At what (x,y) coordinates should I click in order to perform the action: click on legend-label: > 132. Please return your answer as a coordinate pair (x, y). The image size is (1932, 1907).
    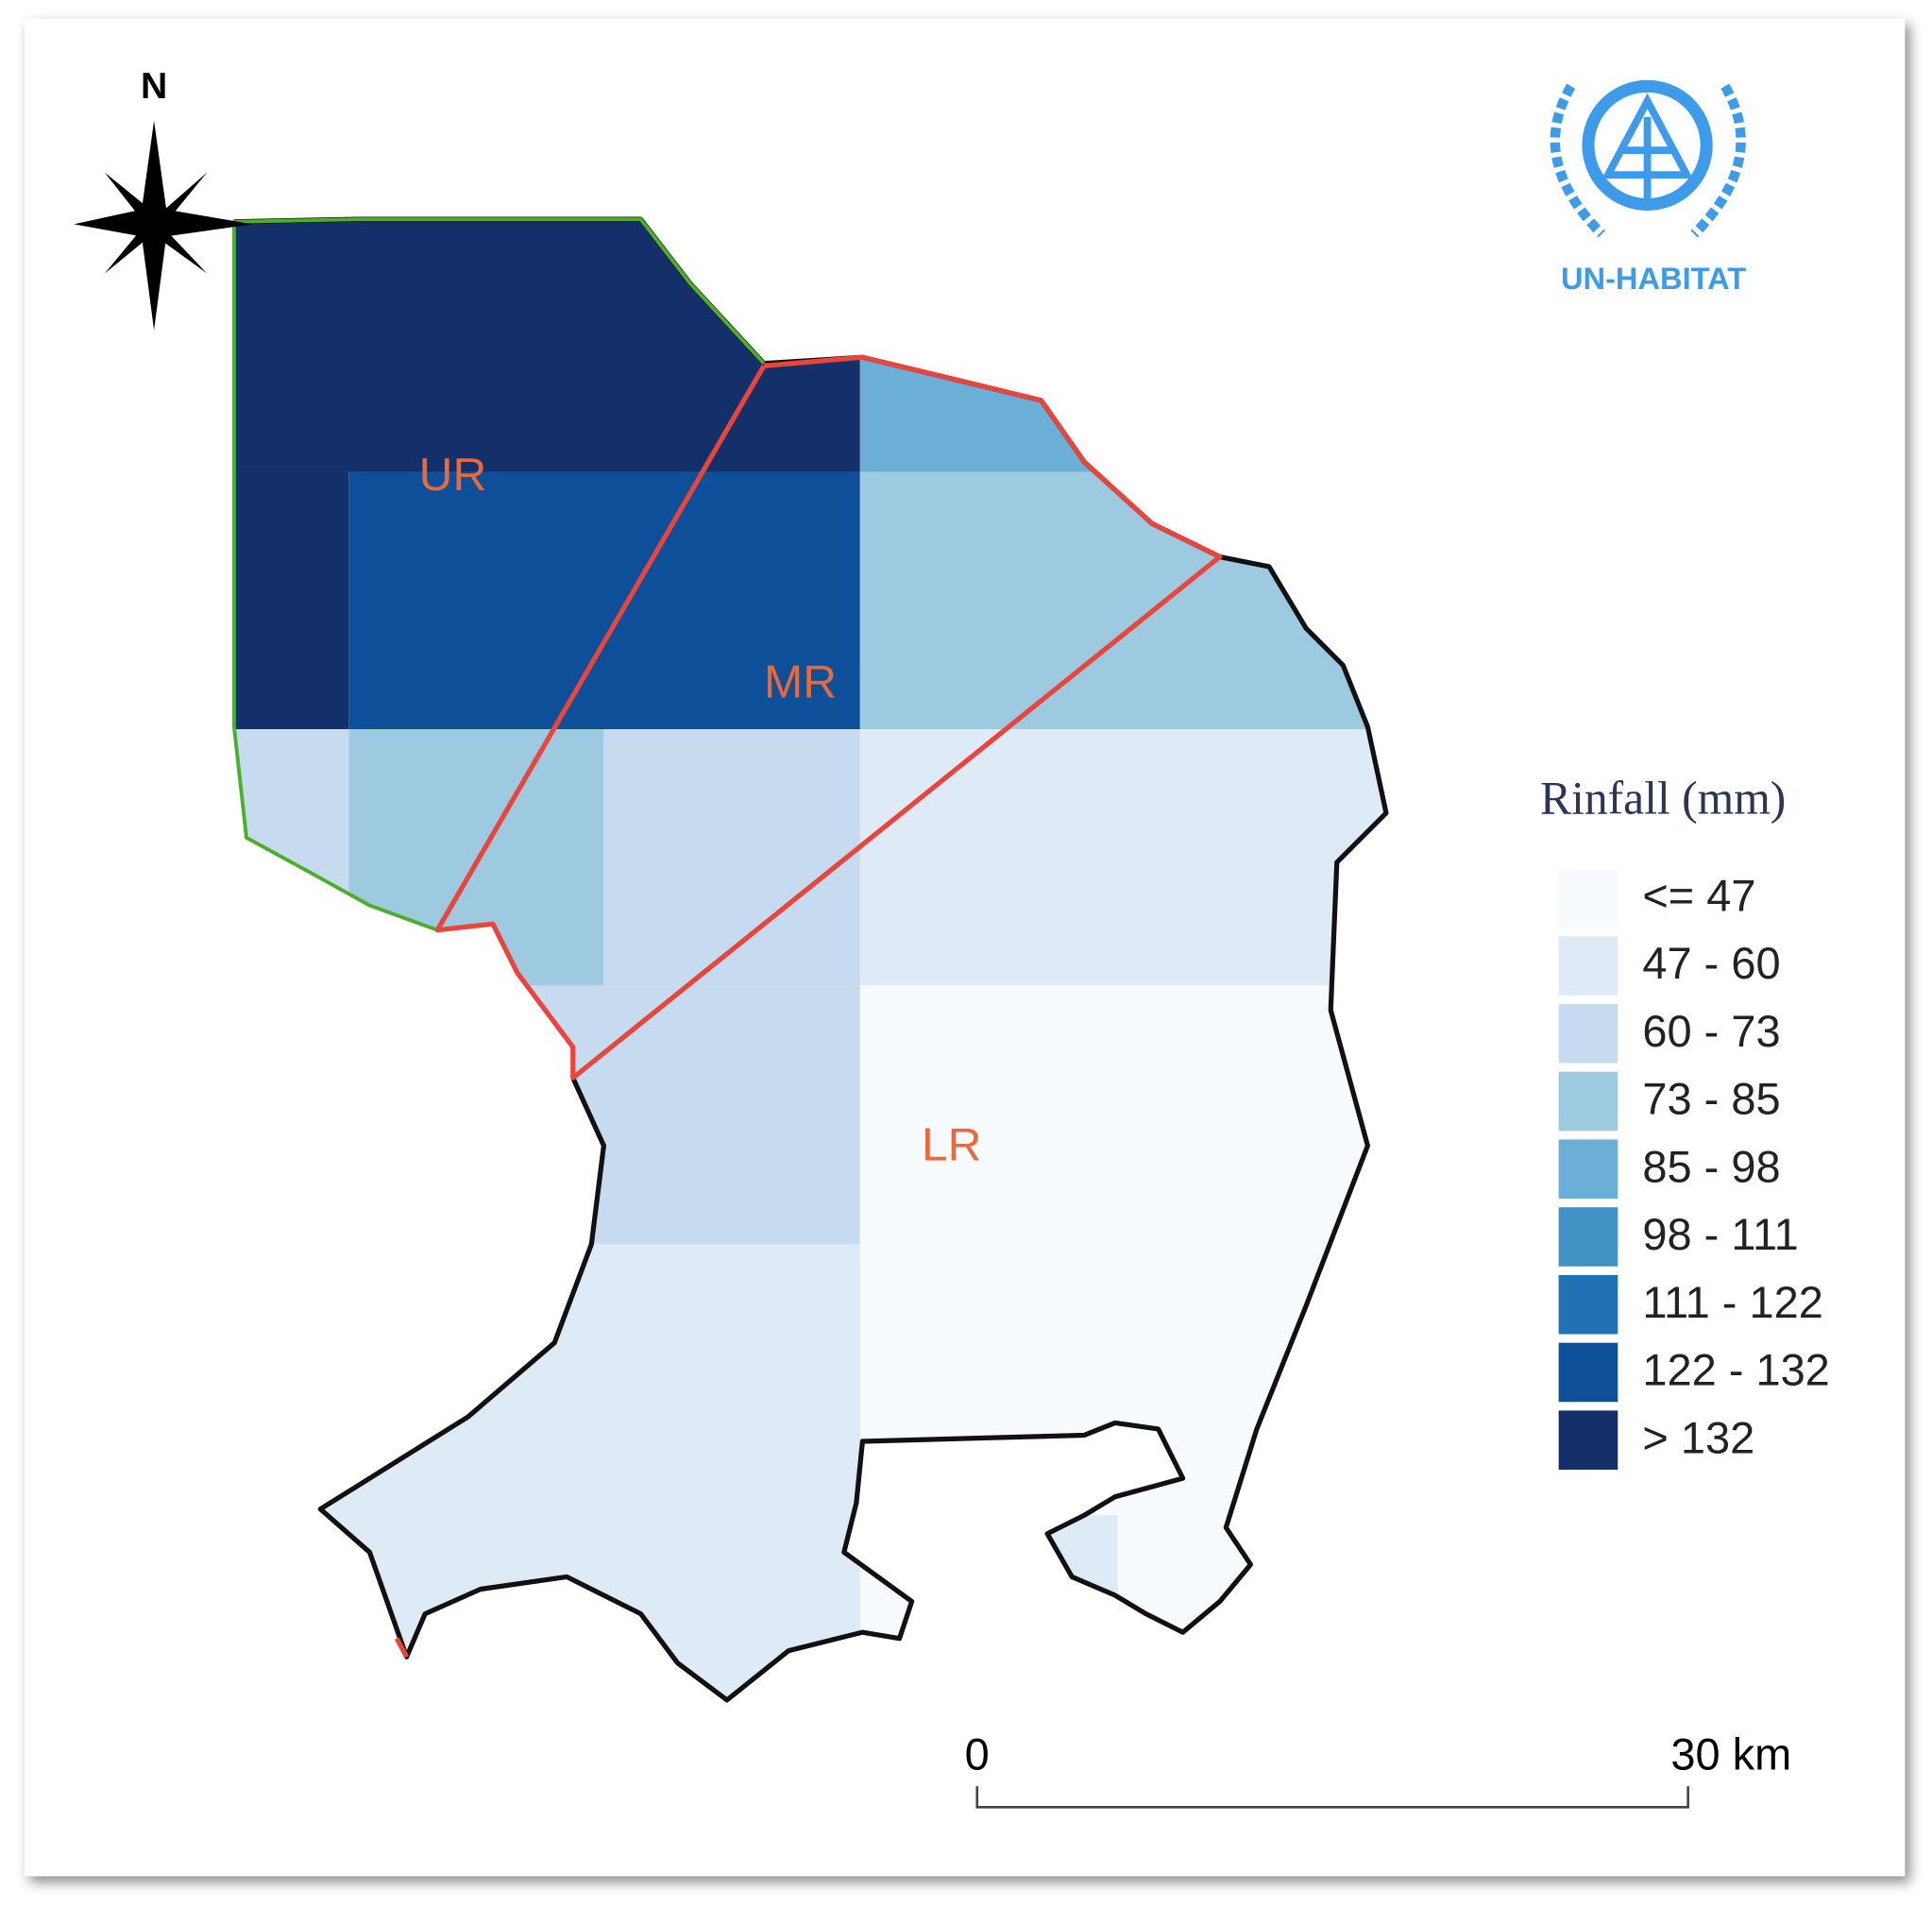
    Looking at the image, I should click on (1698, 1437).